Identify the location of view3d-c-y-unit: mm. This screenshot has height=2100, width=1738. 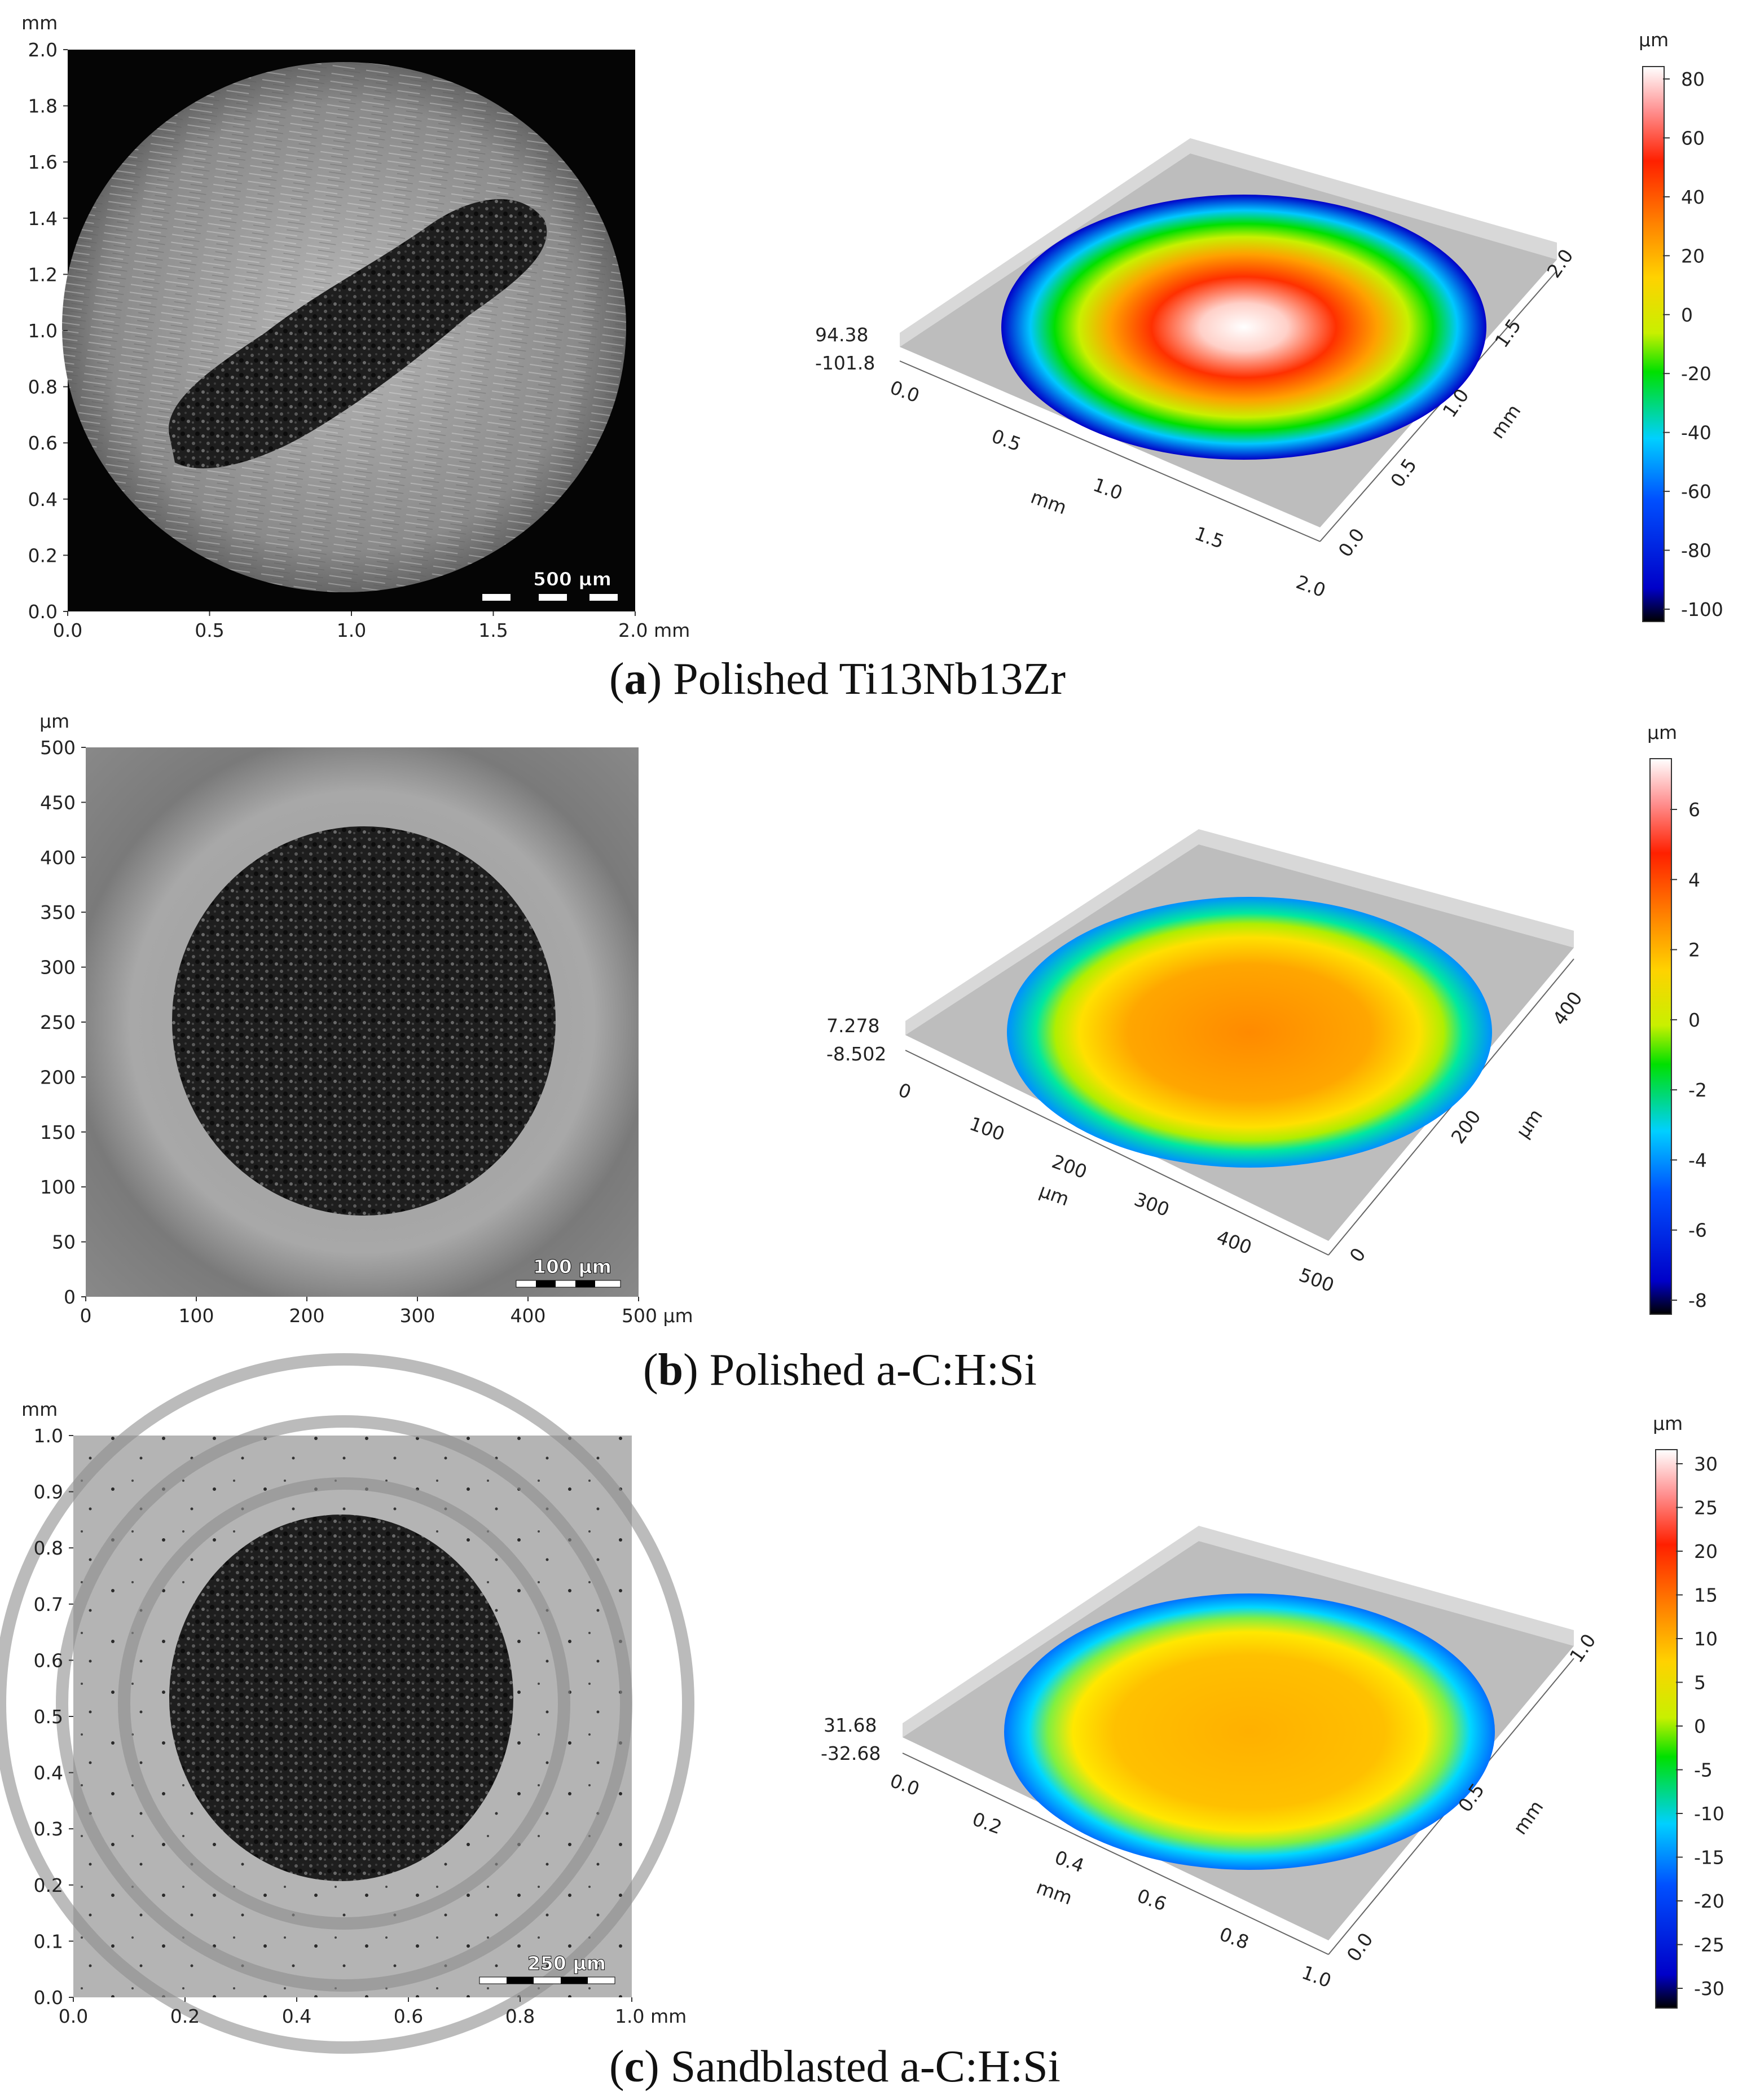
(1528, 1818).